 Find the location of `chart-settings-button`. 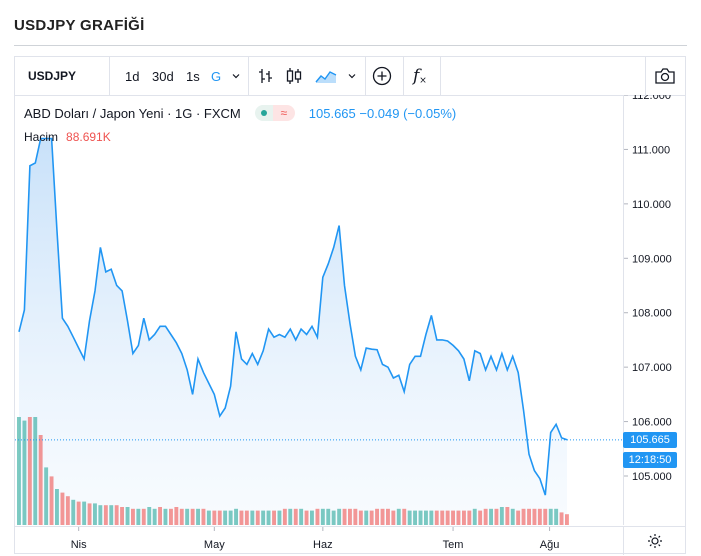

chart-settings-button is located at coordinates (654, 540).